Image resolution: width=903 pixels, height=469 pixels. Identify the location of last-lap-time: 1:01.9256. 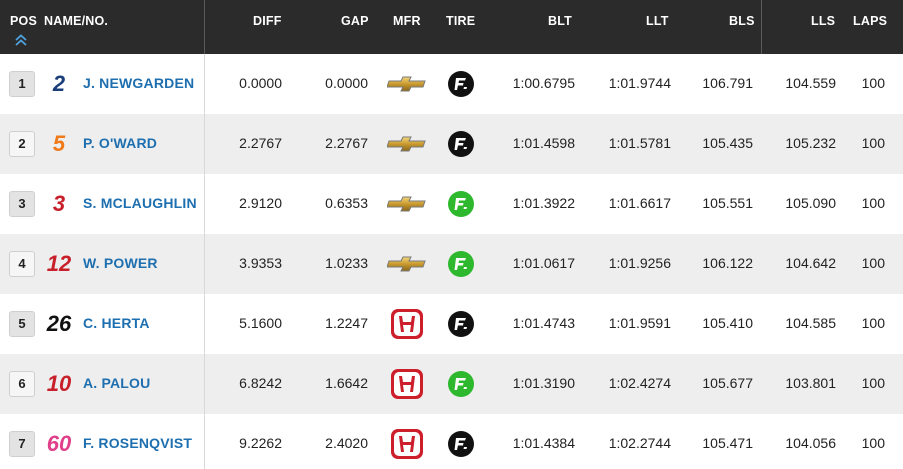
(639, 263).